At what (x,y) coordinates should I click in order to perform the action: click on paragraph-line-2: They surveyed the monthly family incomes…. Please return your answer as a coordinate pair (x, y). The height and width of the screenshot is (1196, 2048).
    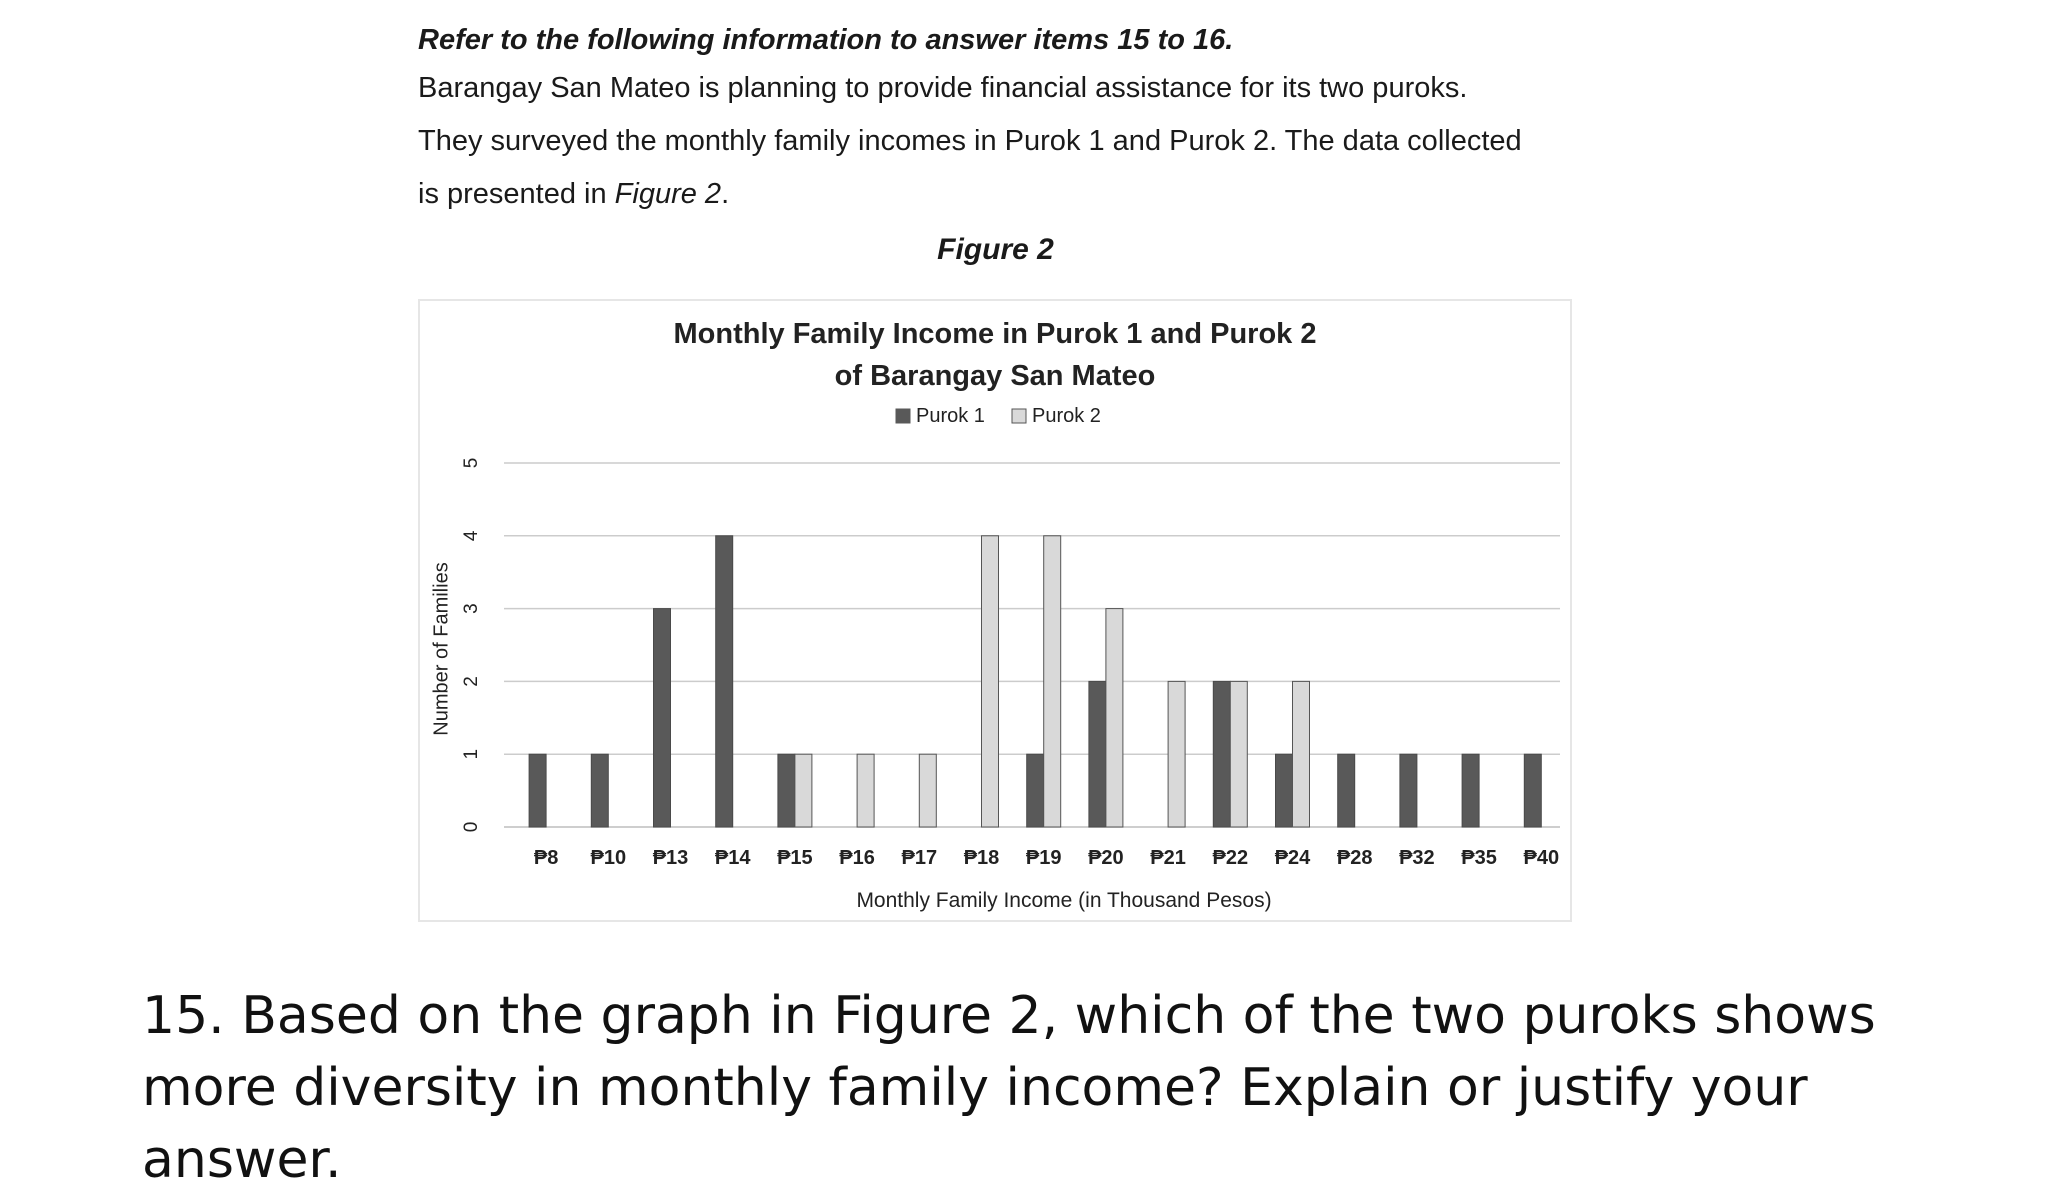
    Looking at the image, I should click on (970, 141).